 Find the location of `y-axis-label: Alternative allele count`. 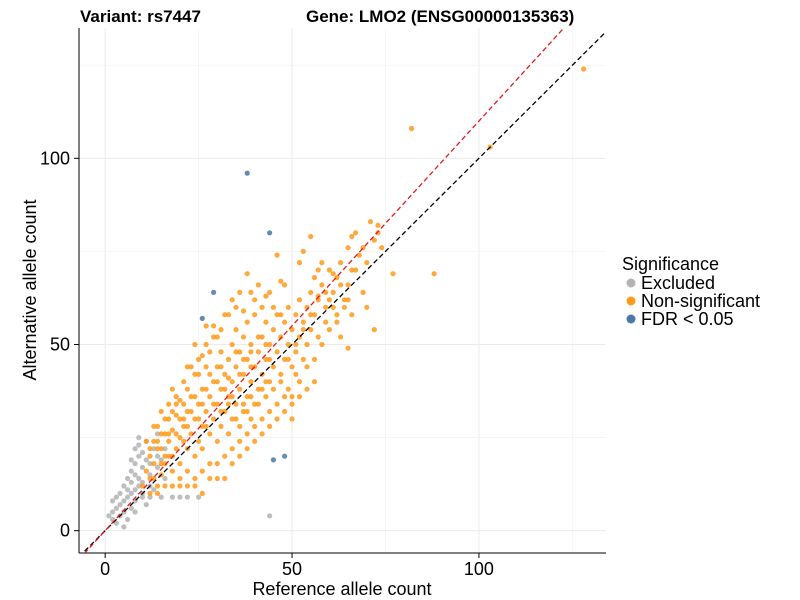

y-axis-label: Alternative allele count is located at coordinates (30, 289).